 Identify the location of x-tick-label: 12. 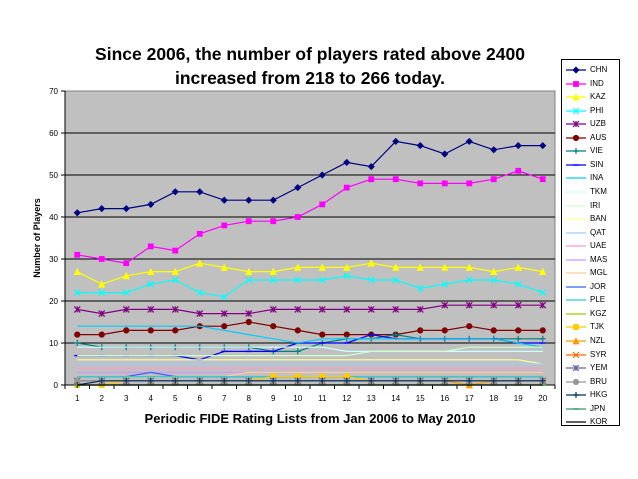
(346, 398).